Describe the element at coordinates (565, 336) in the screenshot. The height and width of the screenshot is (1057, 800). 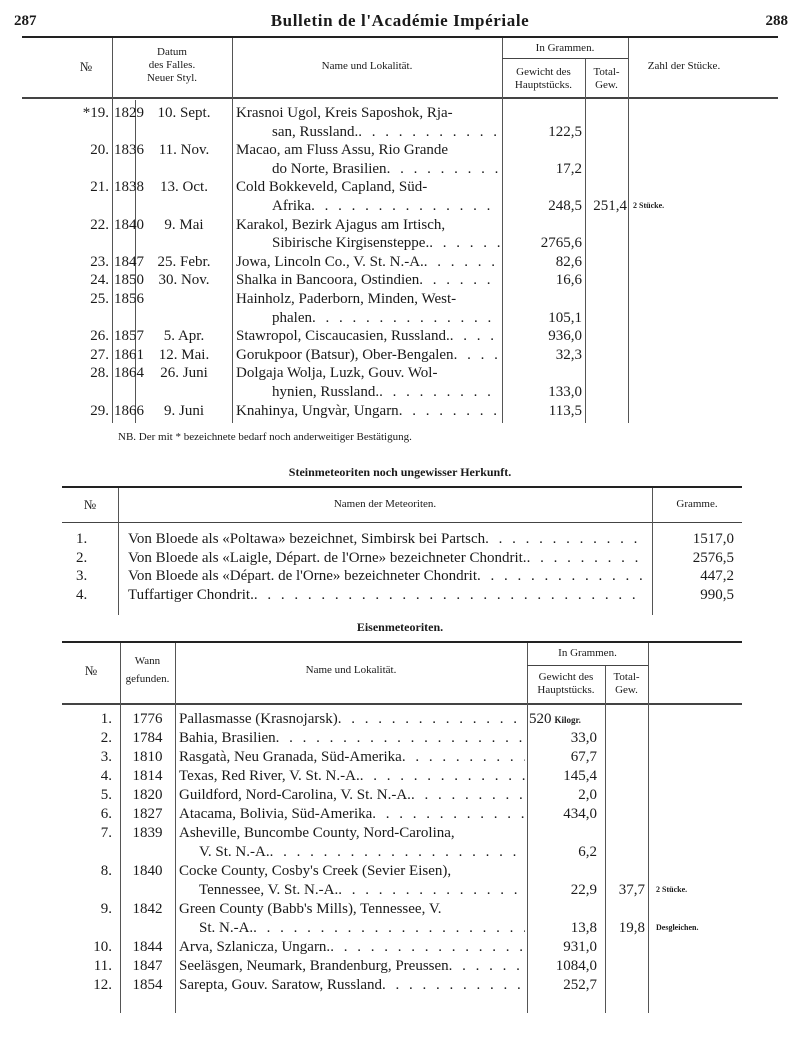
I see `main-weight: 936,0` at that location.